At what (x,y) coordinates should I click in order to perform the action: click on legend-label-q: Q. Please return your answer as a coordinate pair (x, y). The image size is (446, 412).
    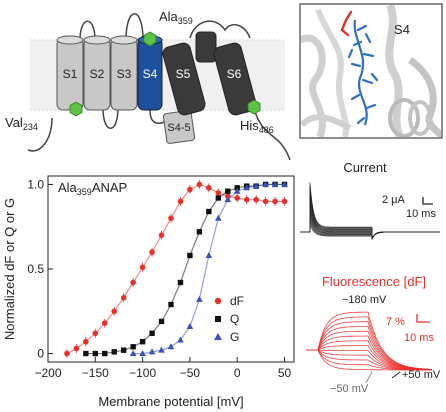
    Looking at the image, I should click on (234, 319).